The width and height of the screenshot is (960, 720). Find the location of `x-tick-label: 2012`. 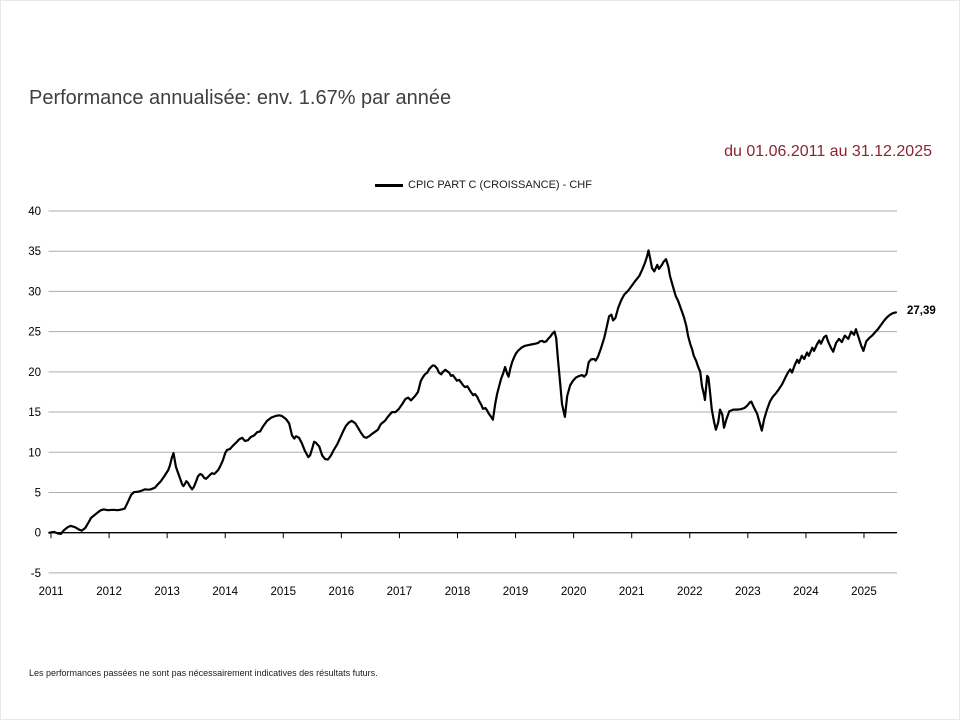

x-tick-label: 2012 is located at coordinates (109, 592).